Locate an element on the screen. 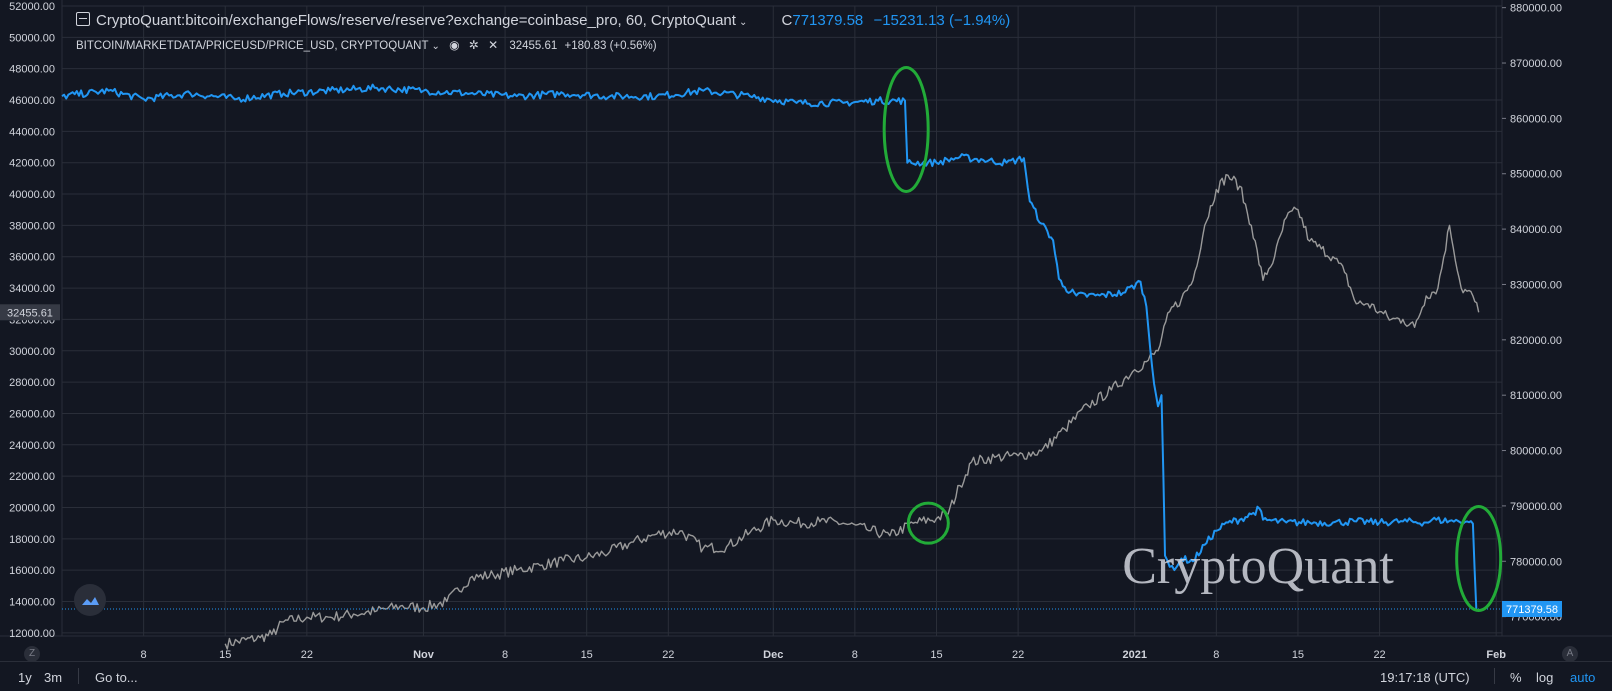 Image resolution: width=1612 pixels, height=691 pixels. left-tick-label: 50000.00 is located at coordinates (32, 38).